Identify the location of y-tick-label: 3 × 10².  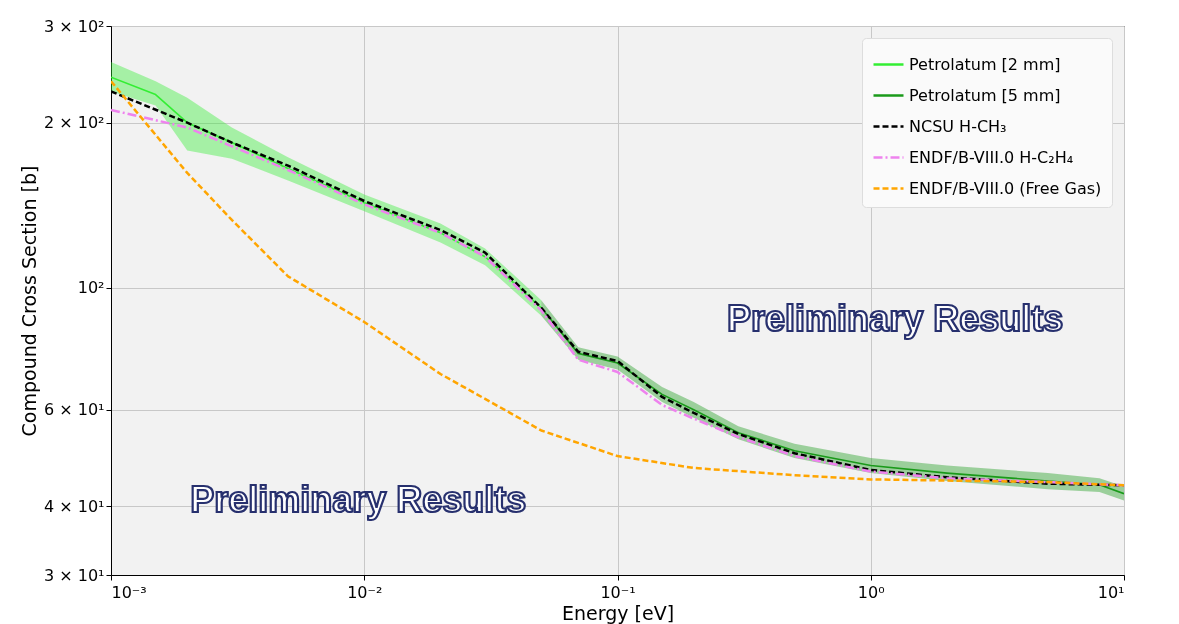
(74, 26).